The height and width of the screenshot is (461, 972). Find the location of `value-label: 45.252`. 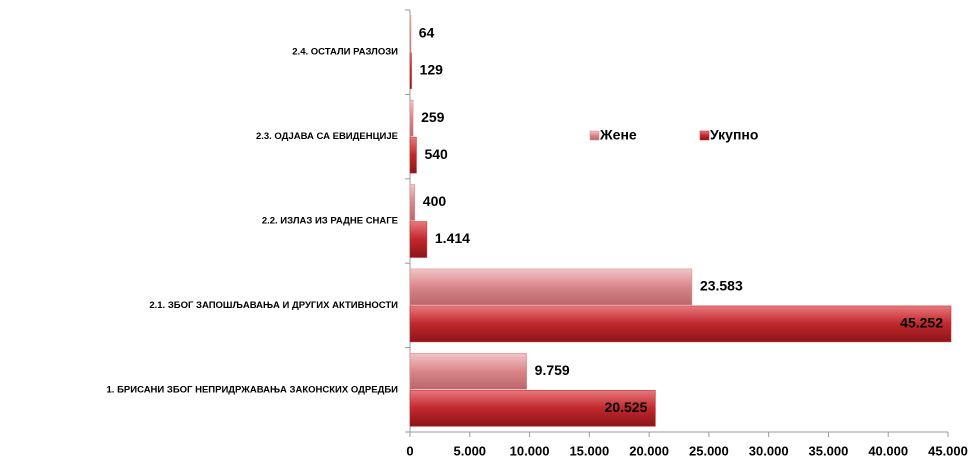

value-label: 45.252 is located at coordinates (921, 323).